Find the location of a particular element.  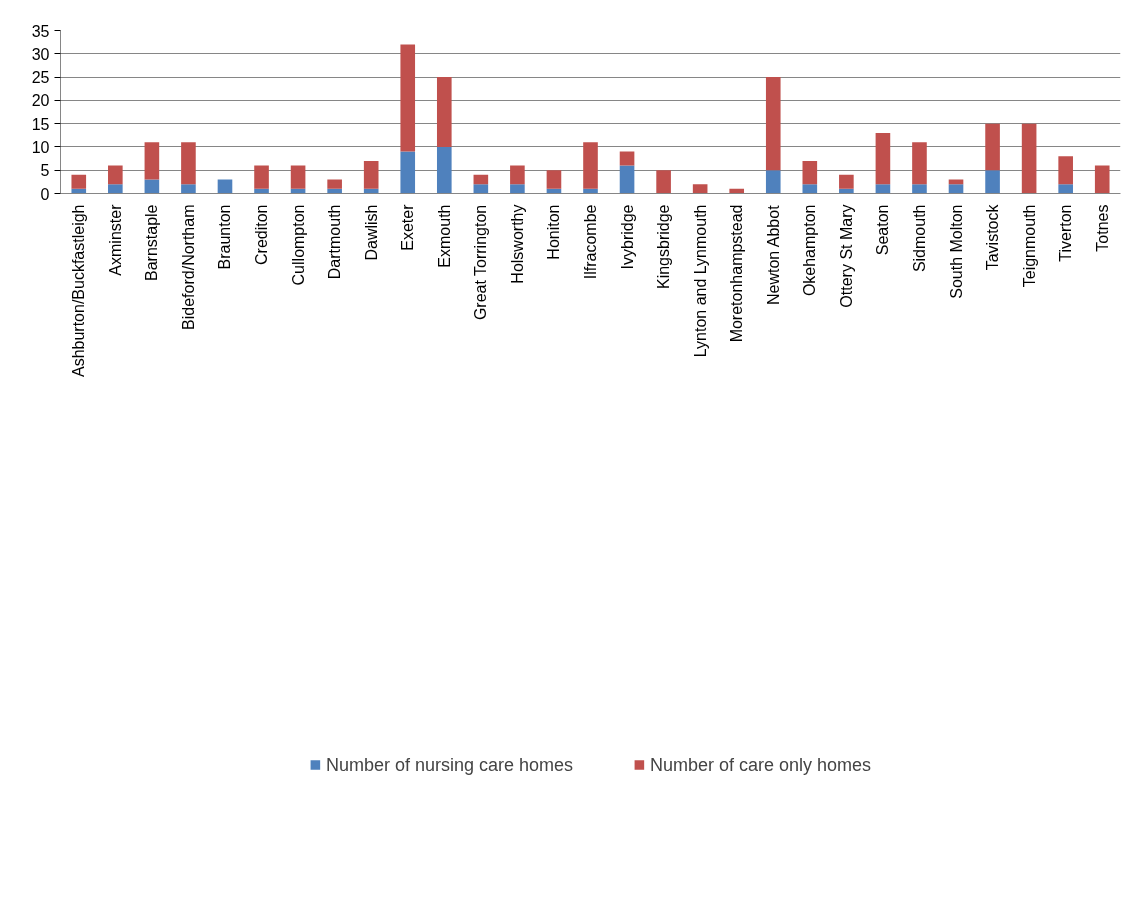

x-tick-label: Dawlish is located at coordinates (371, 232).